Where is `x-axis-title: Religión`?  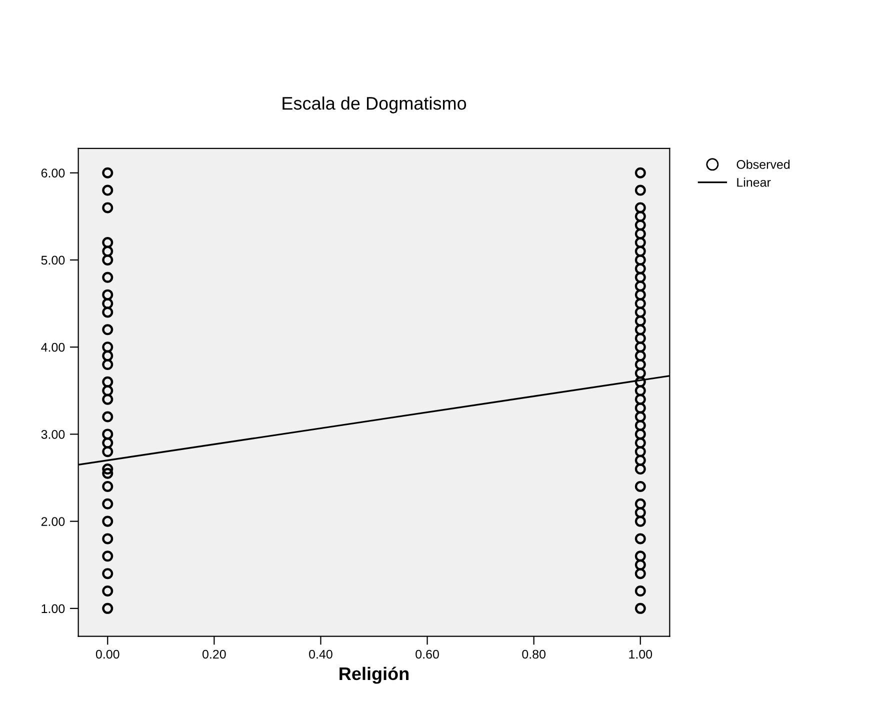 x-axis-title: Religión is located at coordinates (374, 675).